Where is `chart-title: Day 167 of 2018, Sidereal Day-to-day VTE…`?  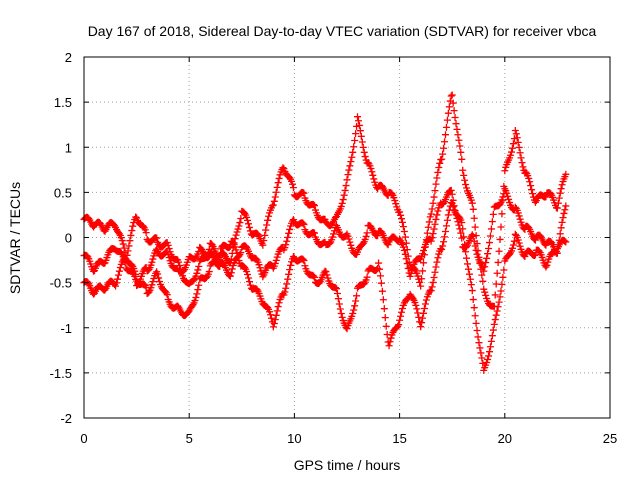
chart-title: Day 167 of 2018, Sidereal Day-to-day VTE… is located at coordinates (342, 31).